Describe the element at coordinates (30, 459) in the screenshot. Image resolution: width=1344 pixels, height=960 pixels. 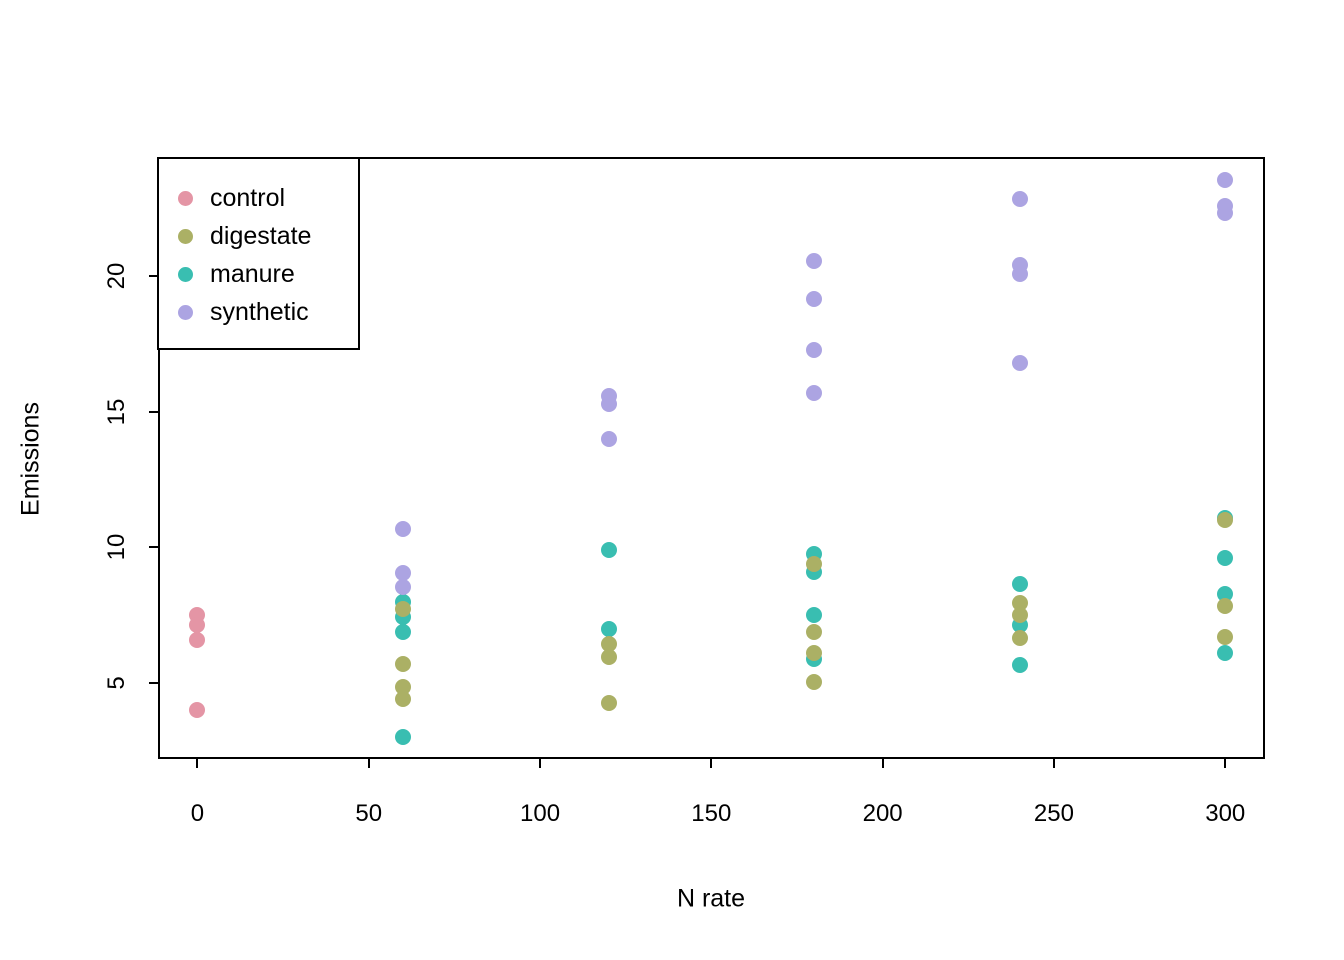
I see `y-axis-title: Emissions` at that location.